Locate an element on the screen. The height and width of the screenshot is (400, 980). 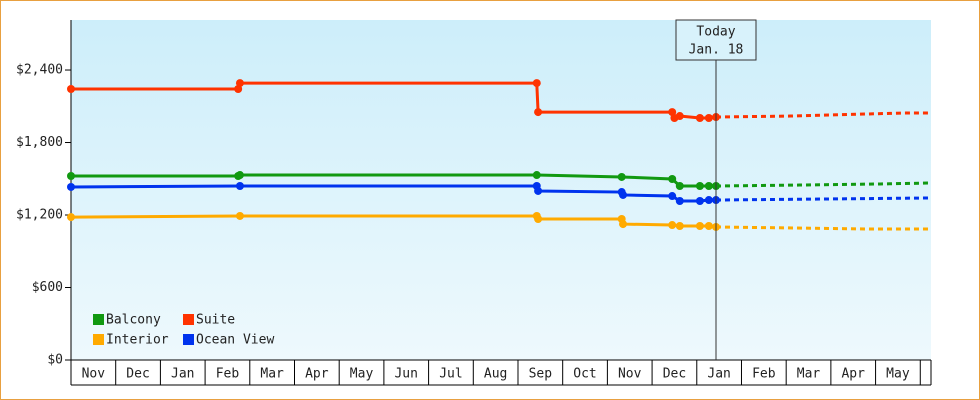
y-tick-label: $600 is located at coordinates (47, 287).